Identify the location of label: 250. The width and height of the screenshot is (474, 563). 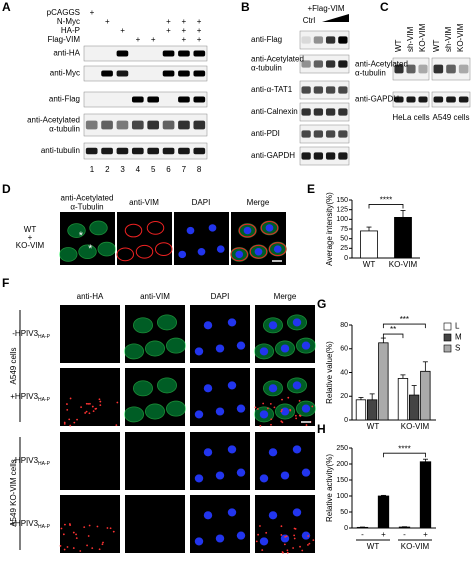
(342, 448).